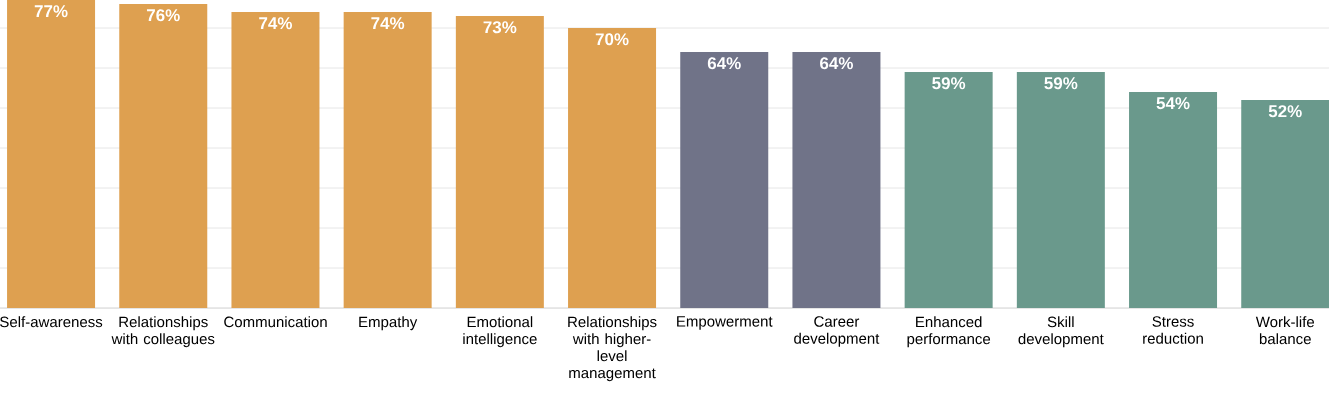 The width and height of the screenshot is (1329, 400). I want to click on x-tick-label: Relationships with higher-level management, so click(612, 349).